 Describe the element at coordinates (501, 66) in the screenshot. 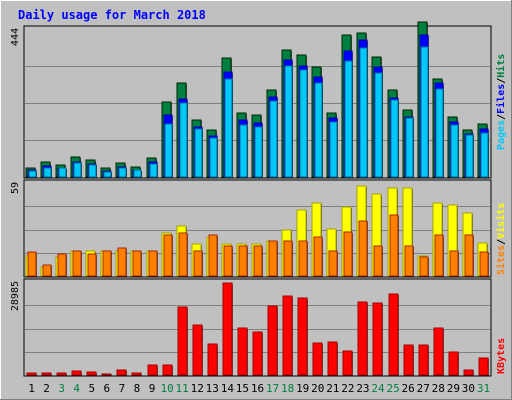

I see `axis-label-part-top-4: Hits` at that location.